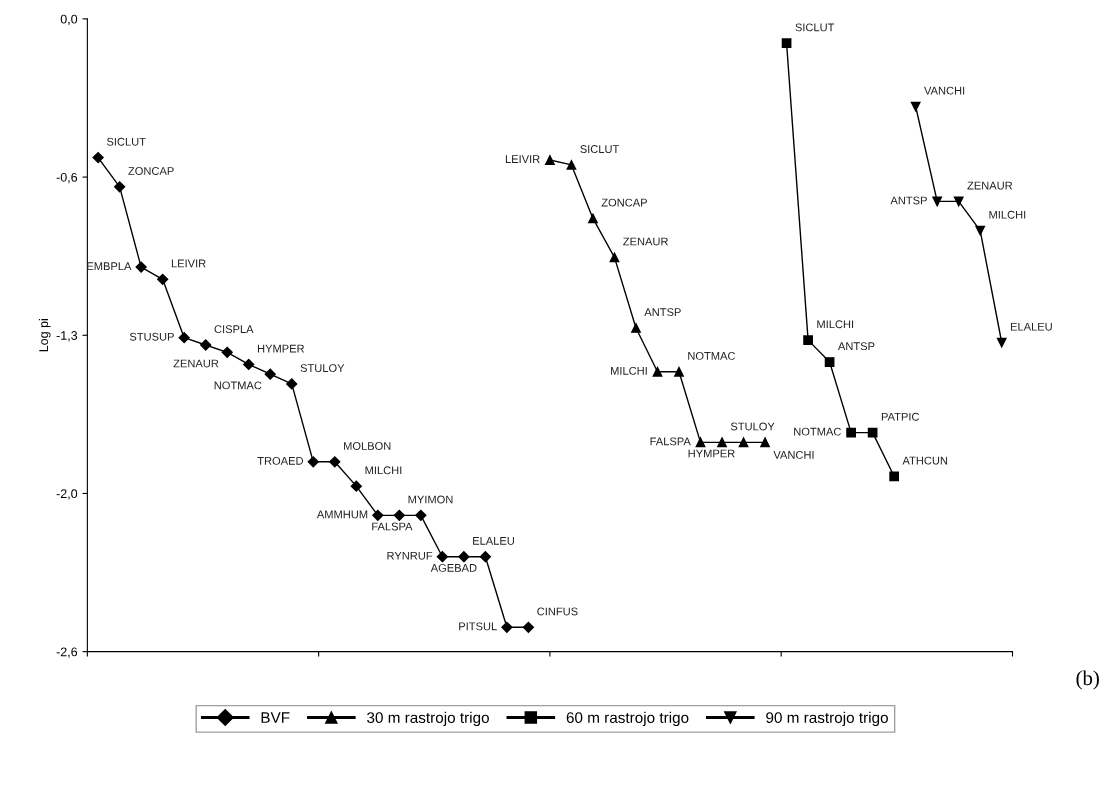  What do you see at coordinates (428, 719) in the screenshot?
I see `legend-label: 30 m rastrojo trigo` at bounding box center [428, 719].